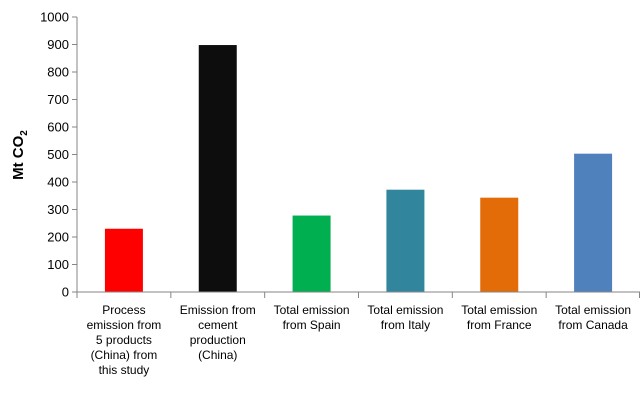 This screenshot has width=640, height=393. I want to click on y-tick-label: 800, so click(58, 72).